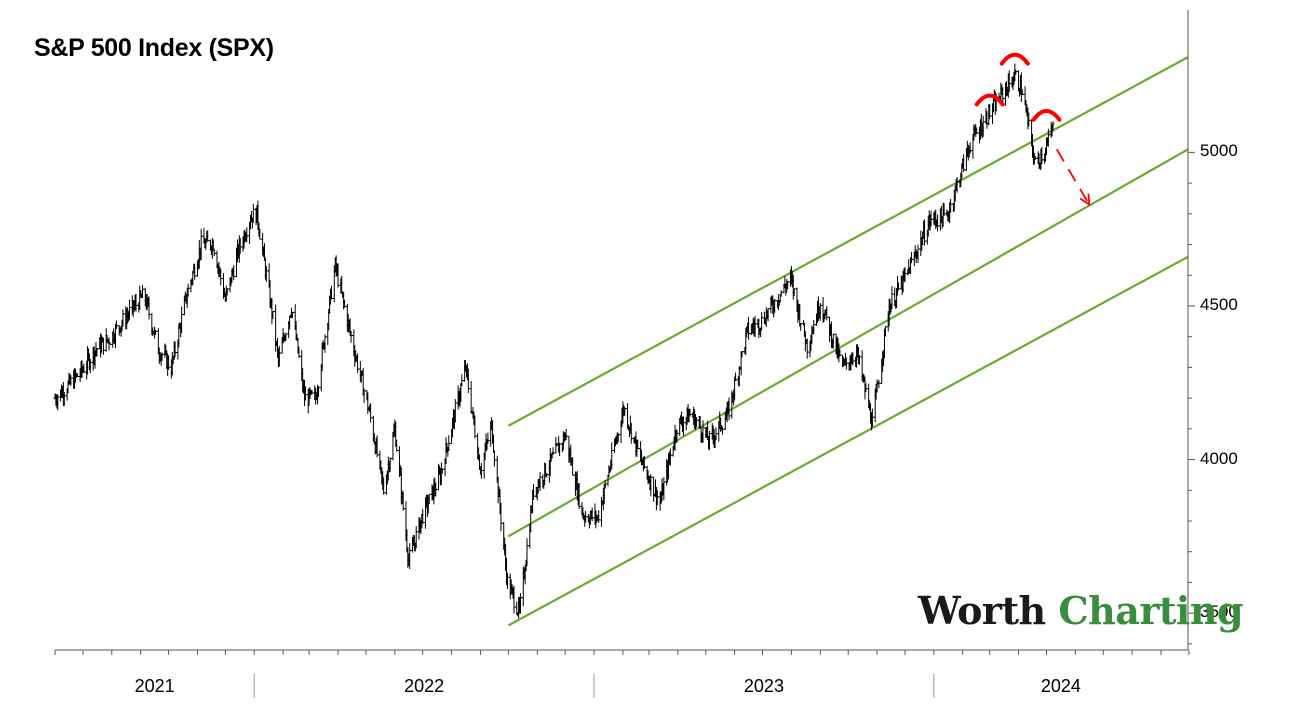 This screenshot has width=1292, height=727. Describe the element at coordinates (1046, 115) in the screenshot. I see `right-shoulder-arc` at that location.